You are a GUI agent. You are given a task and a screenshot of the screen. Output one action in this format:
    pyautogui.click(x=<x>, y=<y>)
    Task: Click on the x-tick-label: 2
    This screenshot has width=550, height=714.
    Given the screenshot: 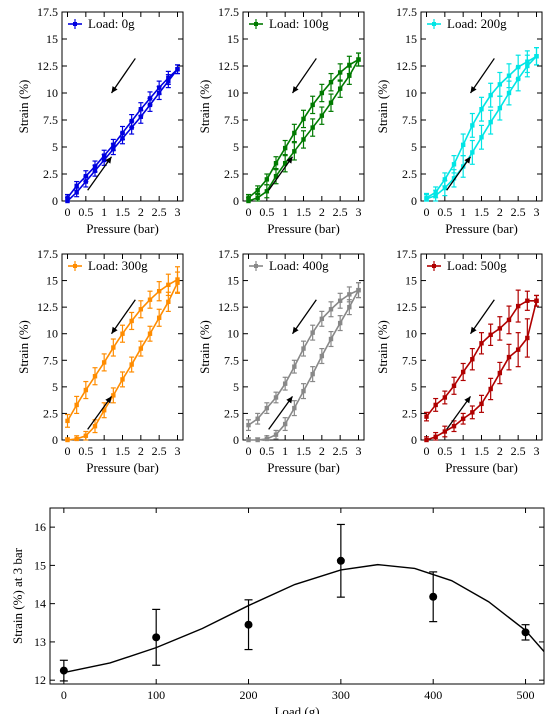 What is the action you would take?
    pyautogui.click(x=500, y=451)
    